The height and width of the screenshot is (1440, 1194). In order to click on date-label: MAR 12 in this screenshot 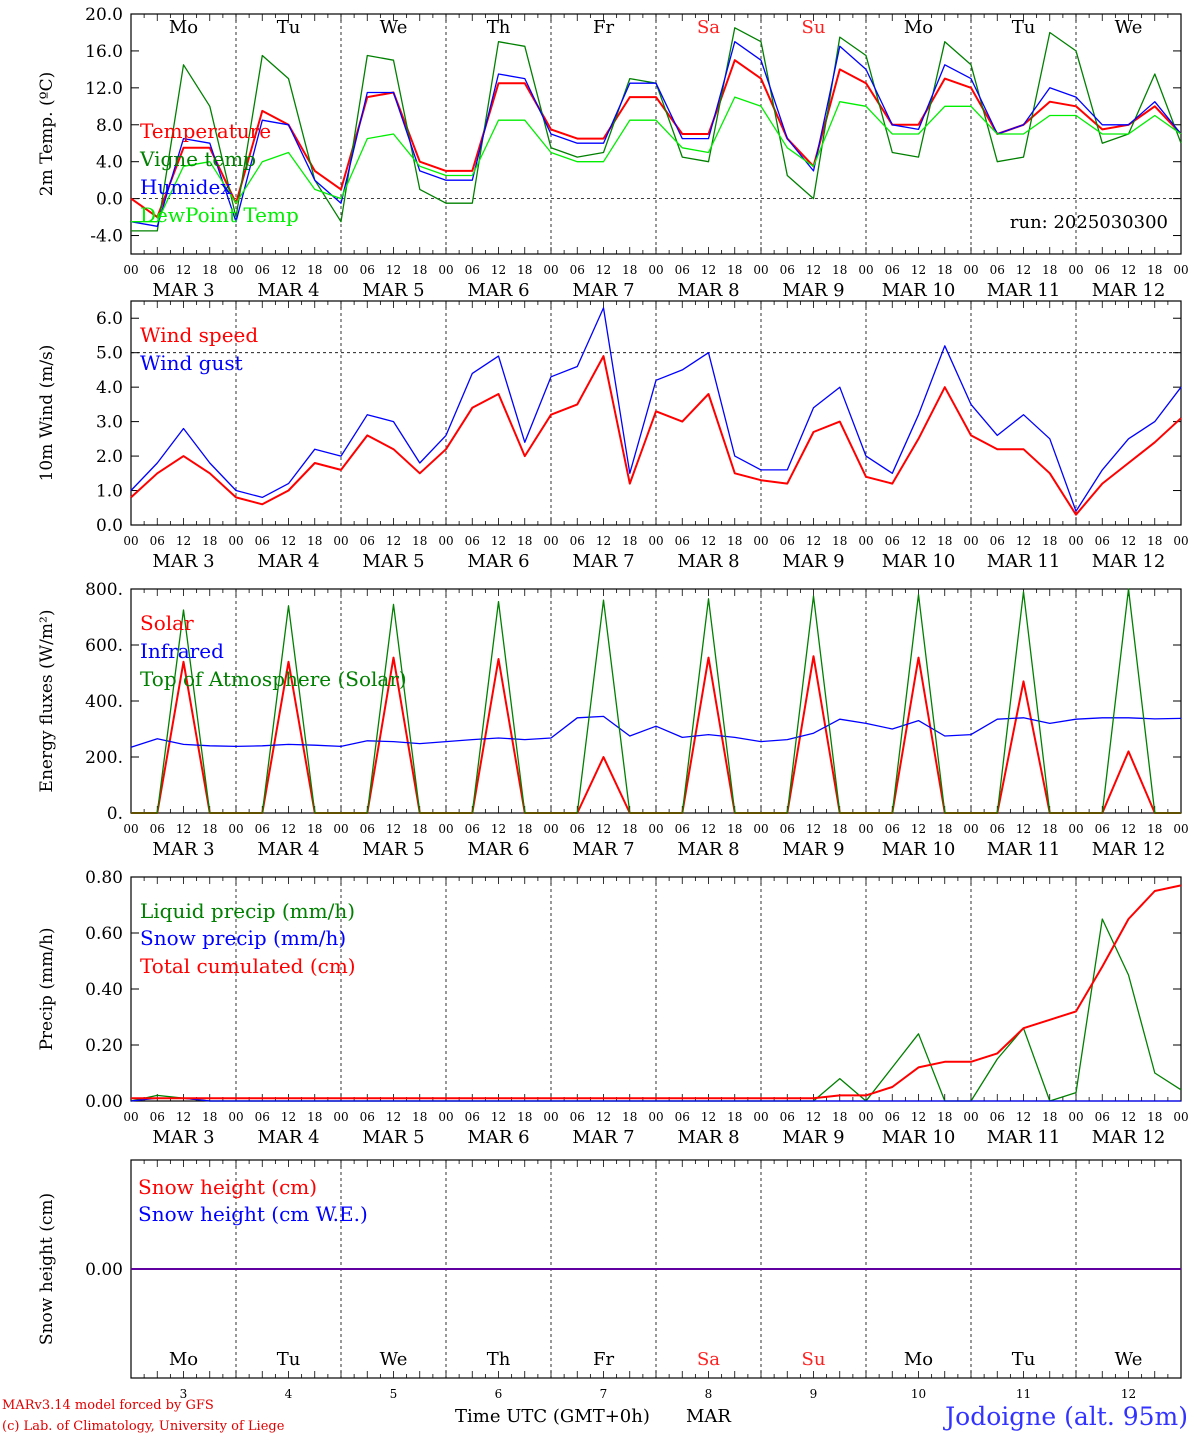, I will do `click(1129, 849)`.